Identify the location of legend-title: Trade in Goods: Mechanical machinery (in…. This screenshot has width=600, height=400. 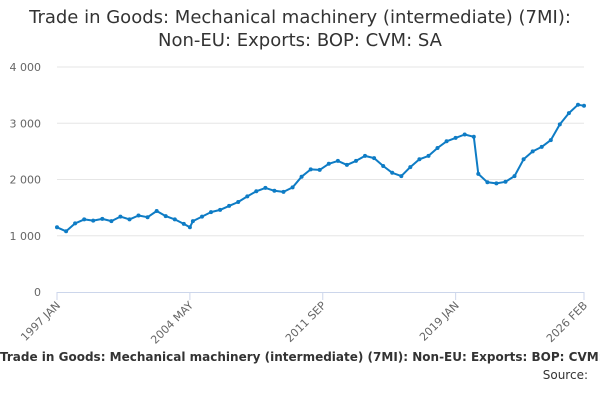
(300, 357).